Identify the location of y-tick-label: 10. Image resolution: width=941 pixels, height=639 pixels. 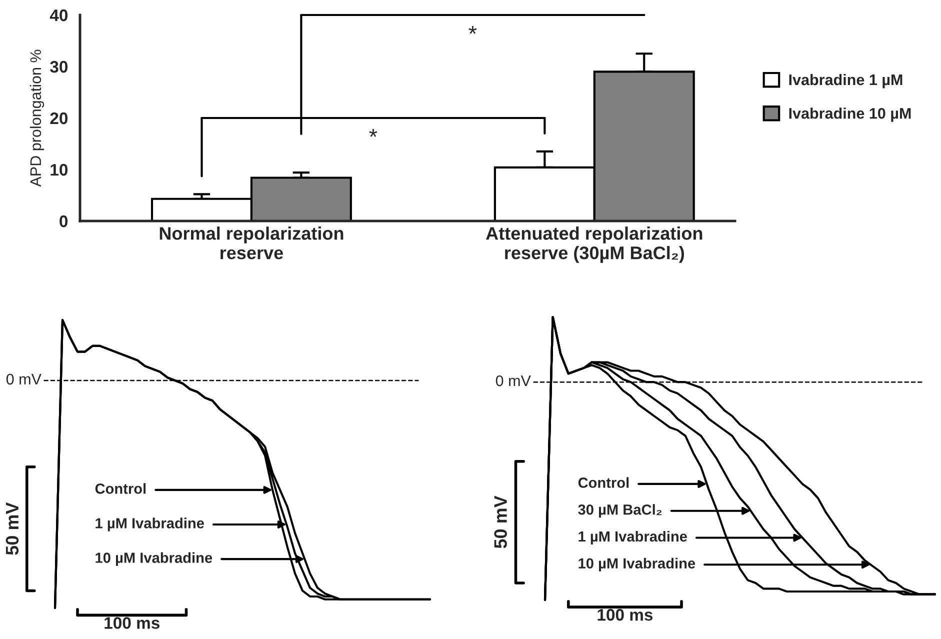
(59, 170).